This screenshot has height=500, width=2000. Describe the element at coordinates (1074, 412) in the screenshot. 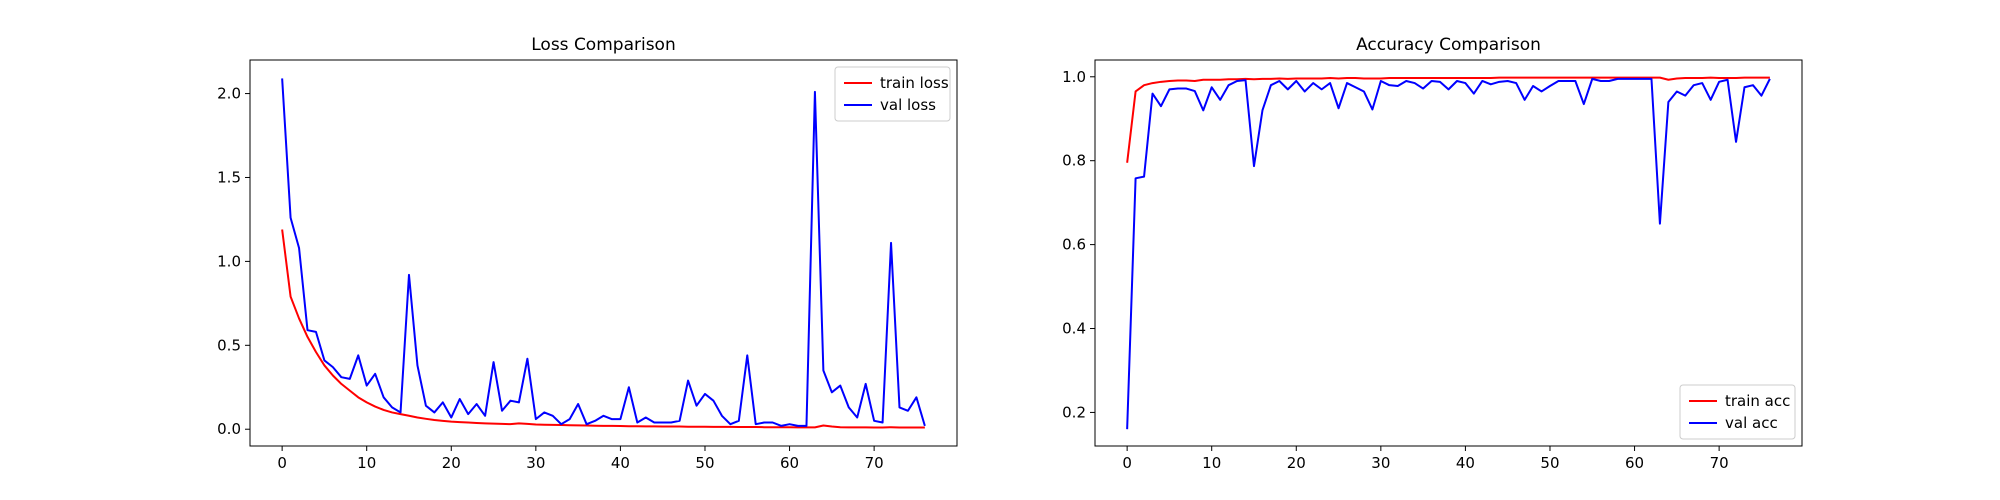

I see `y-tick-label: 0.2` at that location.